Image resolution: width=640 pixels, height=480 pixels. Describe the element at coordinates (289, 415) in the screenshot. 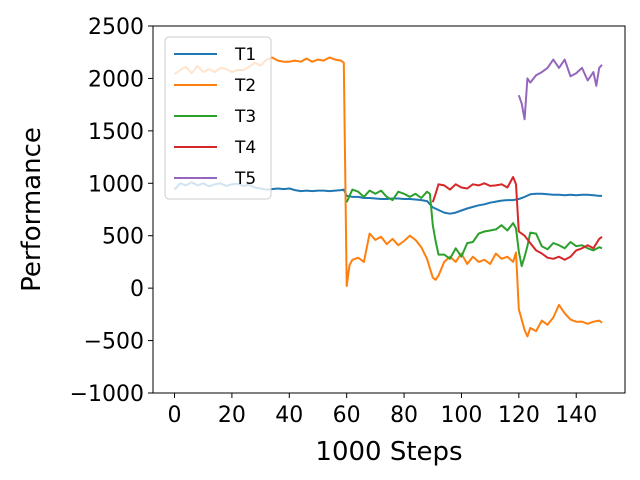

I see `x-tick-label: 40` at that location.